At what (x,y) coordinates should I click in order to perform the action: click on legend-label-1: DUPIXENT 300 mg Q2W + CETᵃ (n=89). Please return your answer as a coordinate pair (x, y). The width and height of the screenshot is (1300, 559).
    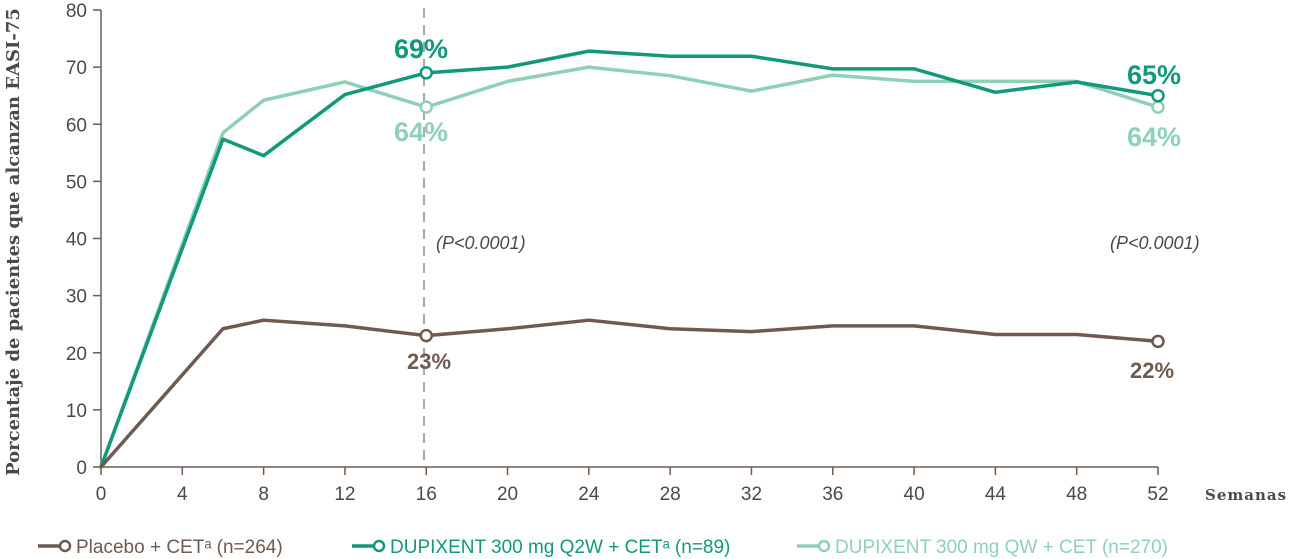
    Looking at the image, I should click on (560, 547).